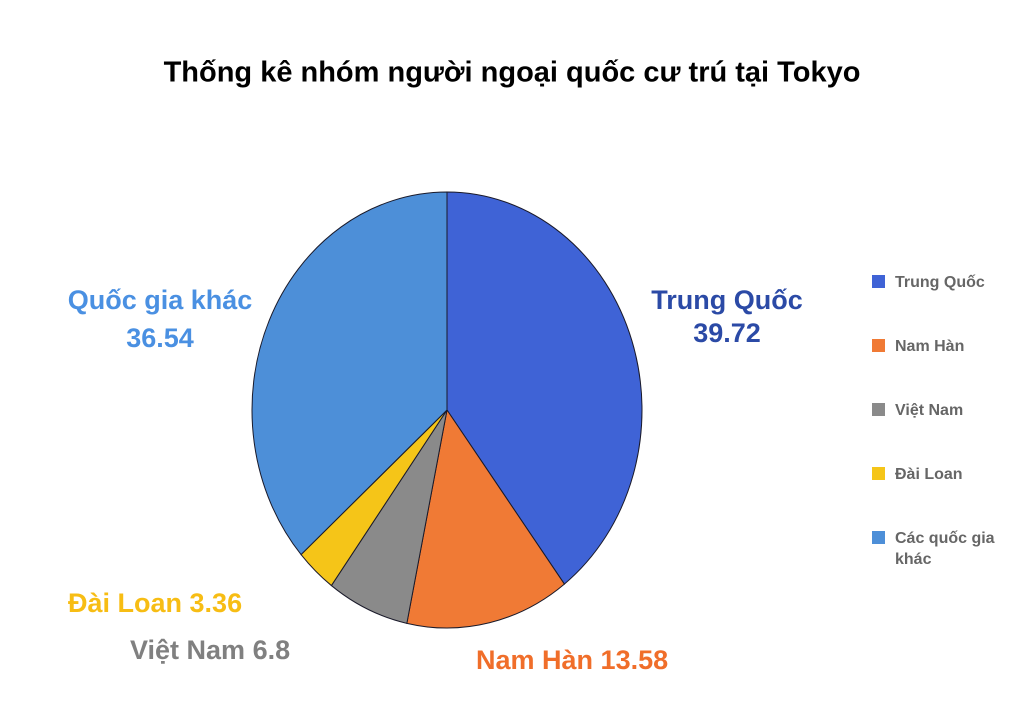 This screenshot has height=717, width=1024. I want to click on data-label-value: 3.36, so click(216, 603).